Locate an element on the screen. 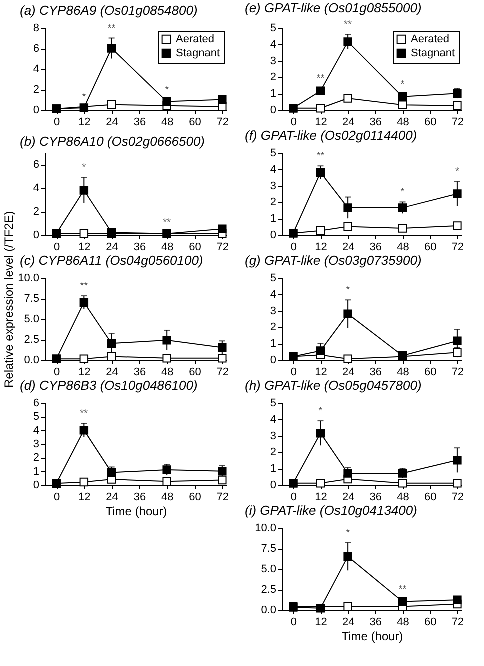 Image resolution: width=484 pixels, height=666 pixels. y-tick-label: 8 is located at coordinates (36, 28).